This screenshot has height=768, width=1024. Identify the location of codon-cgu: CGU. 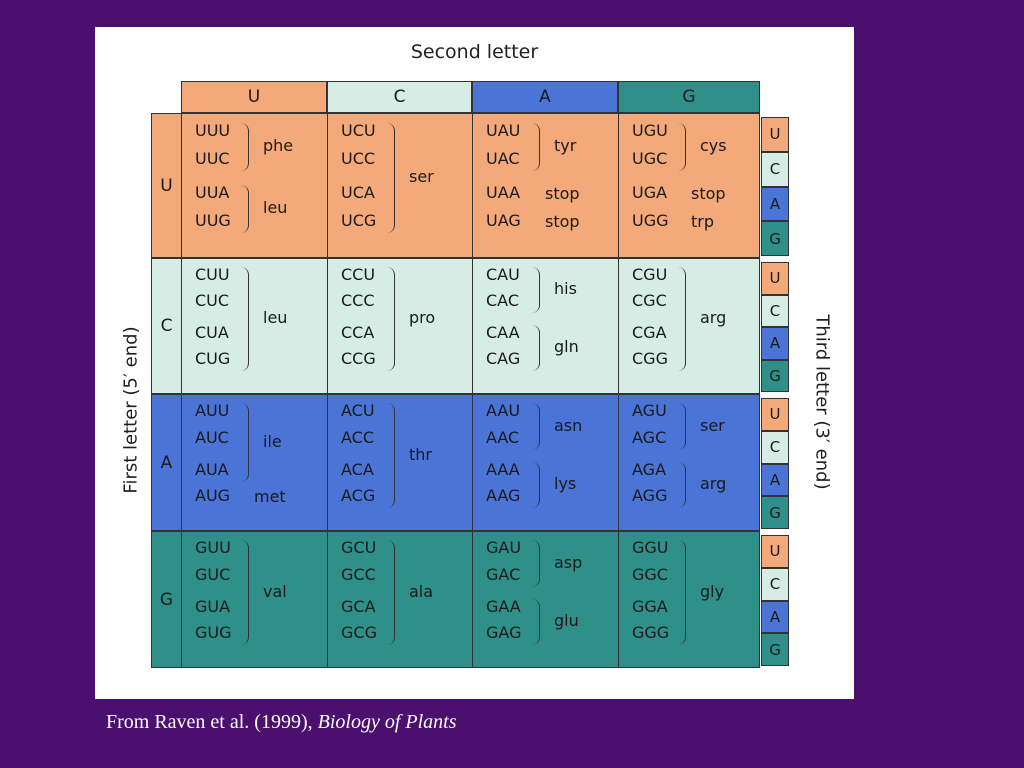
(650, 274).